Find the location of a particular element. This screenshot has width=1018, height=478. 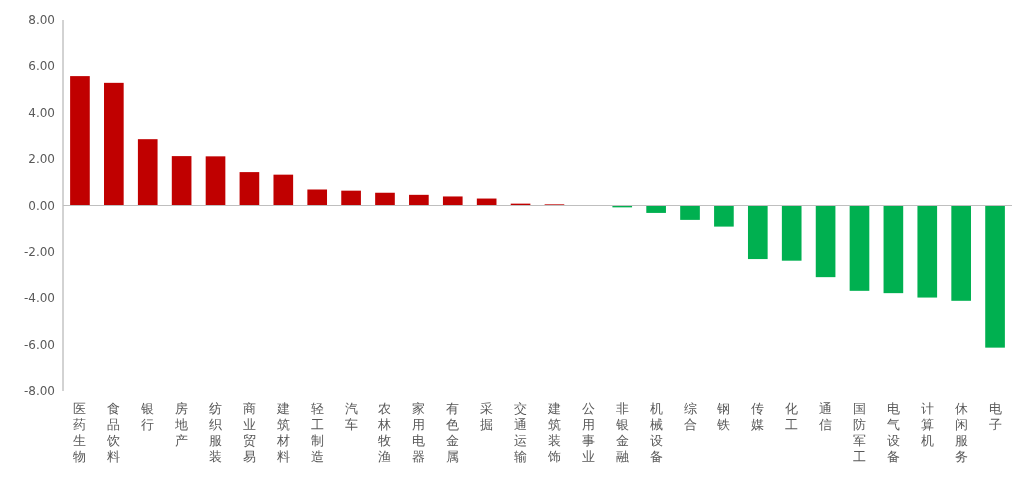

x-tick-label: 房地产 is located at coordinates (181, 424).